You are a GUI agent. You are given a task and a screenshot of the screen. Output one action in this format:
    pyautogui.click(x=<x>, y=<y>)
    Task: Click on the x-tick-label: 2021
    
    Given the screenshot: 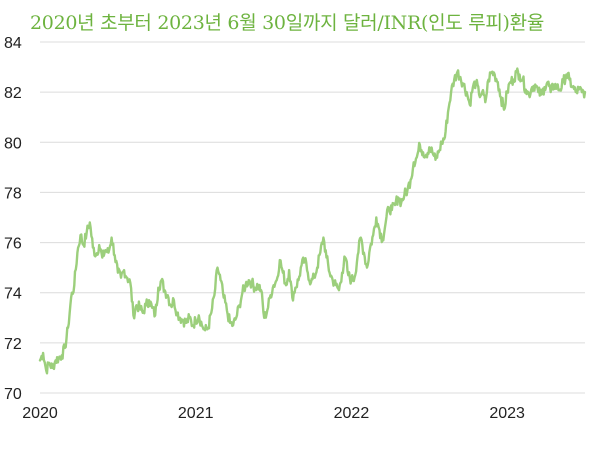 What is the action you would take?
    pyautogui.click(x=196, y=413)
    